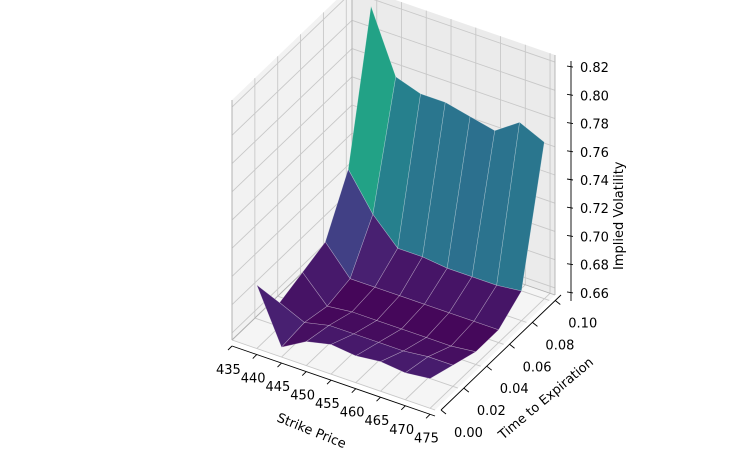  What do you see at coordinates (594, 181) in the screenshot?
I see `z-tick-label: 0.74` at bounding box center [594, 181].